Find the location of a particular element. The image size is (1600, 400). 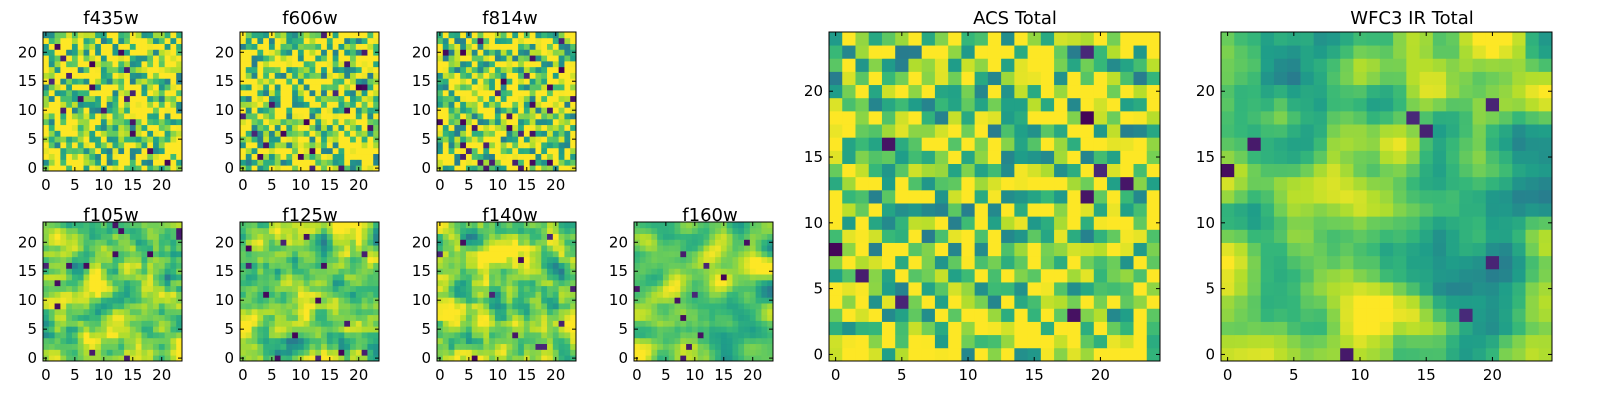

y-tick-label: 15 is located at coordinates (421, 81).